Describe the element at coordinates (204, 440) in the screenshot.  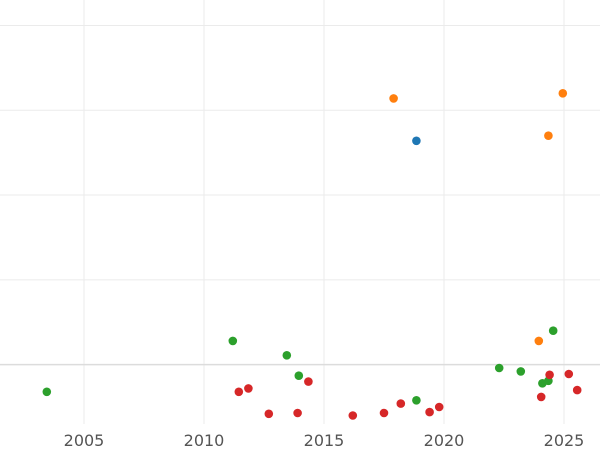
I see `x-tick-label: 2010` at that location.